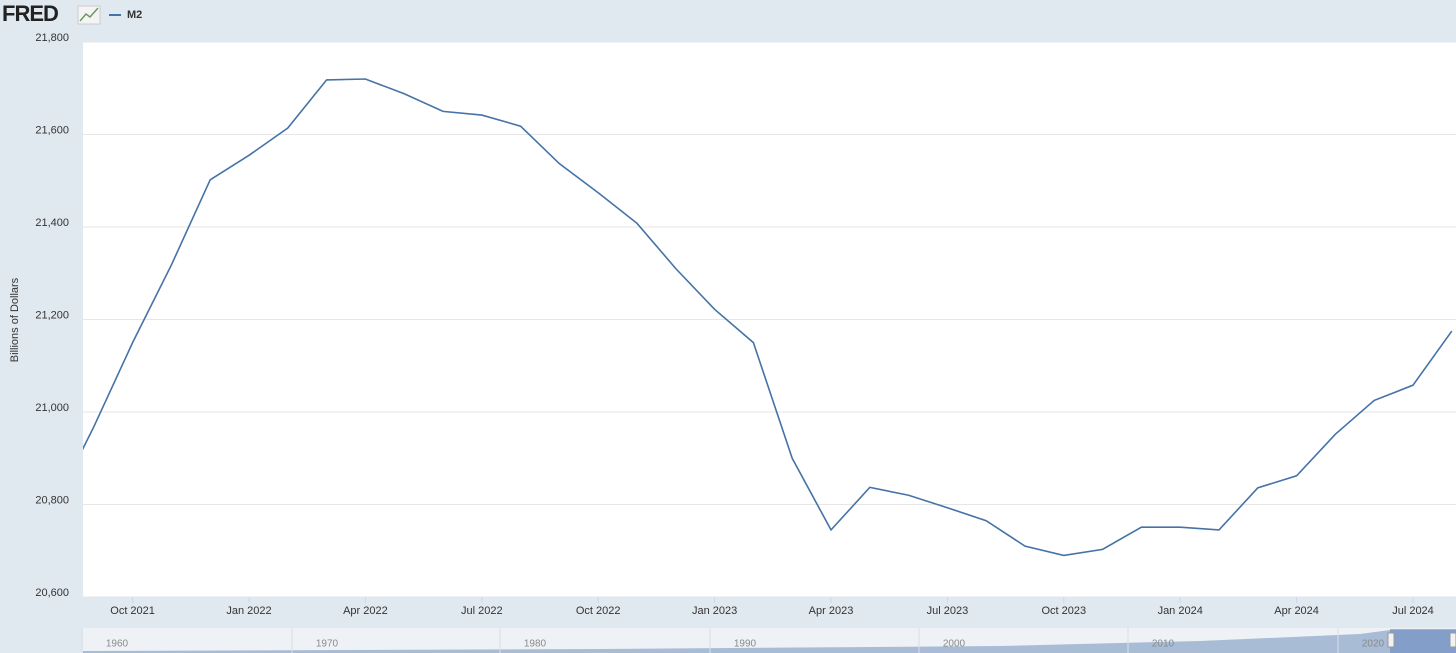 The image size is (1456, 653). Describe the element at coordinates (831, 611) in the screenshot. I see `x-tick-label: Apr 2023` at that location.